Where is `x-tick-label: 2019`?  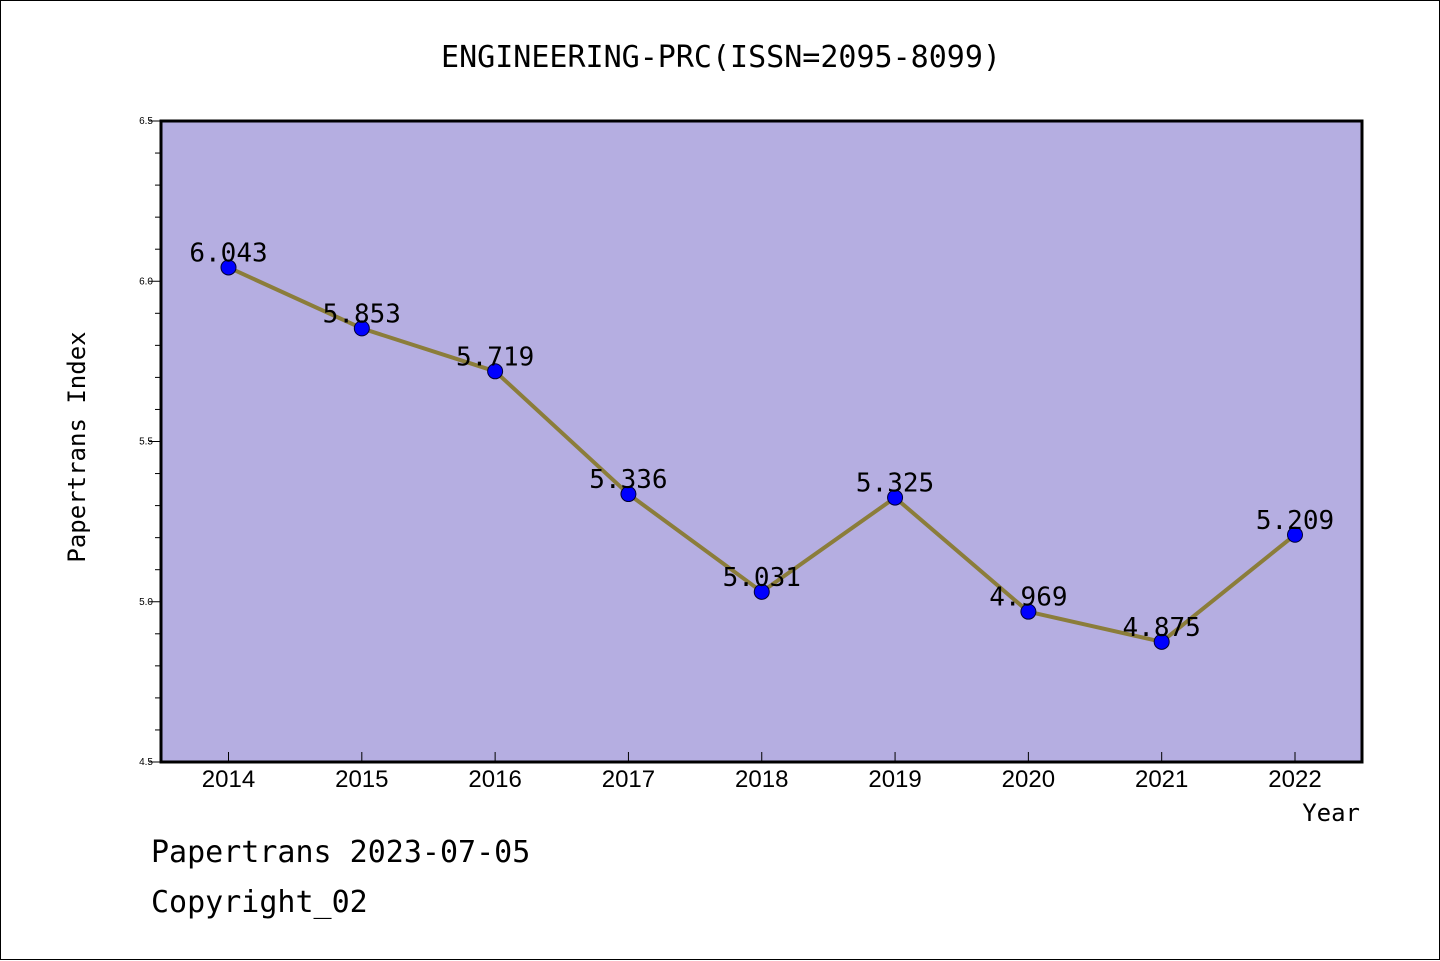
x-tick-label: 2019 is located at coordinates (894, 779).